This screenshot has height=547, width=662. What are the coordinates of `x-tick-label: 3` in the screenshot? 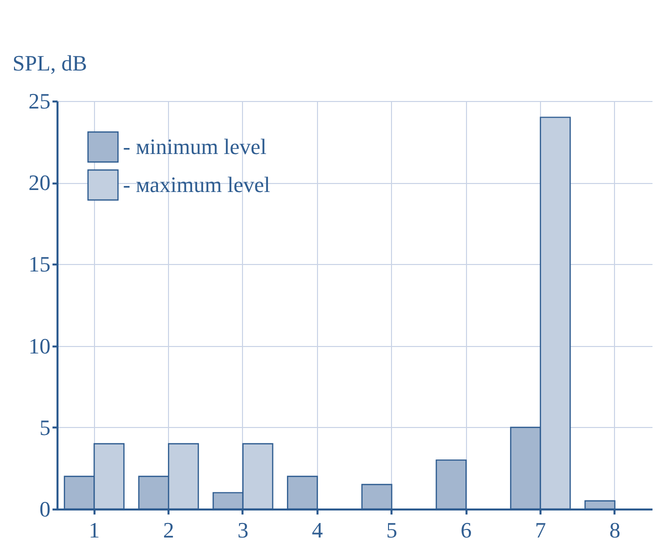 It's located at (242, 530).